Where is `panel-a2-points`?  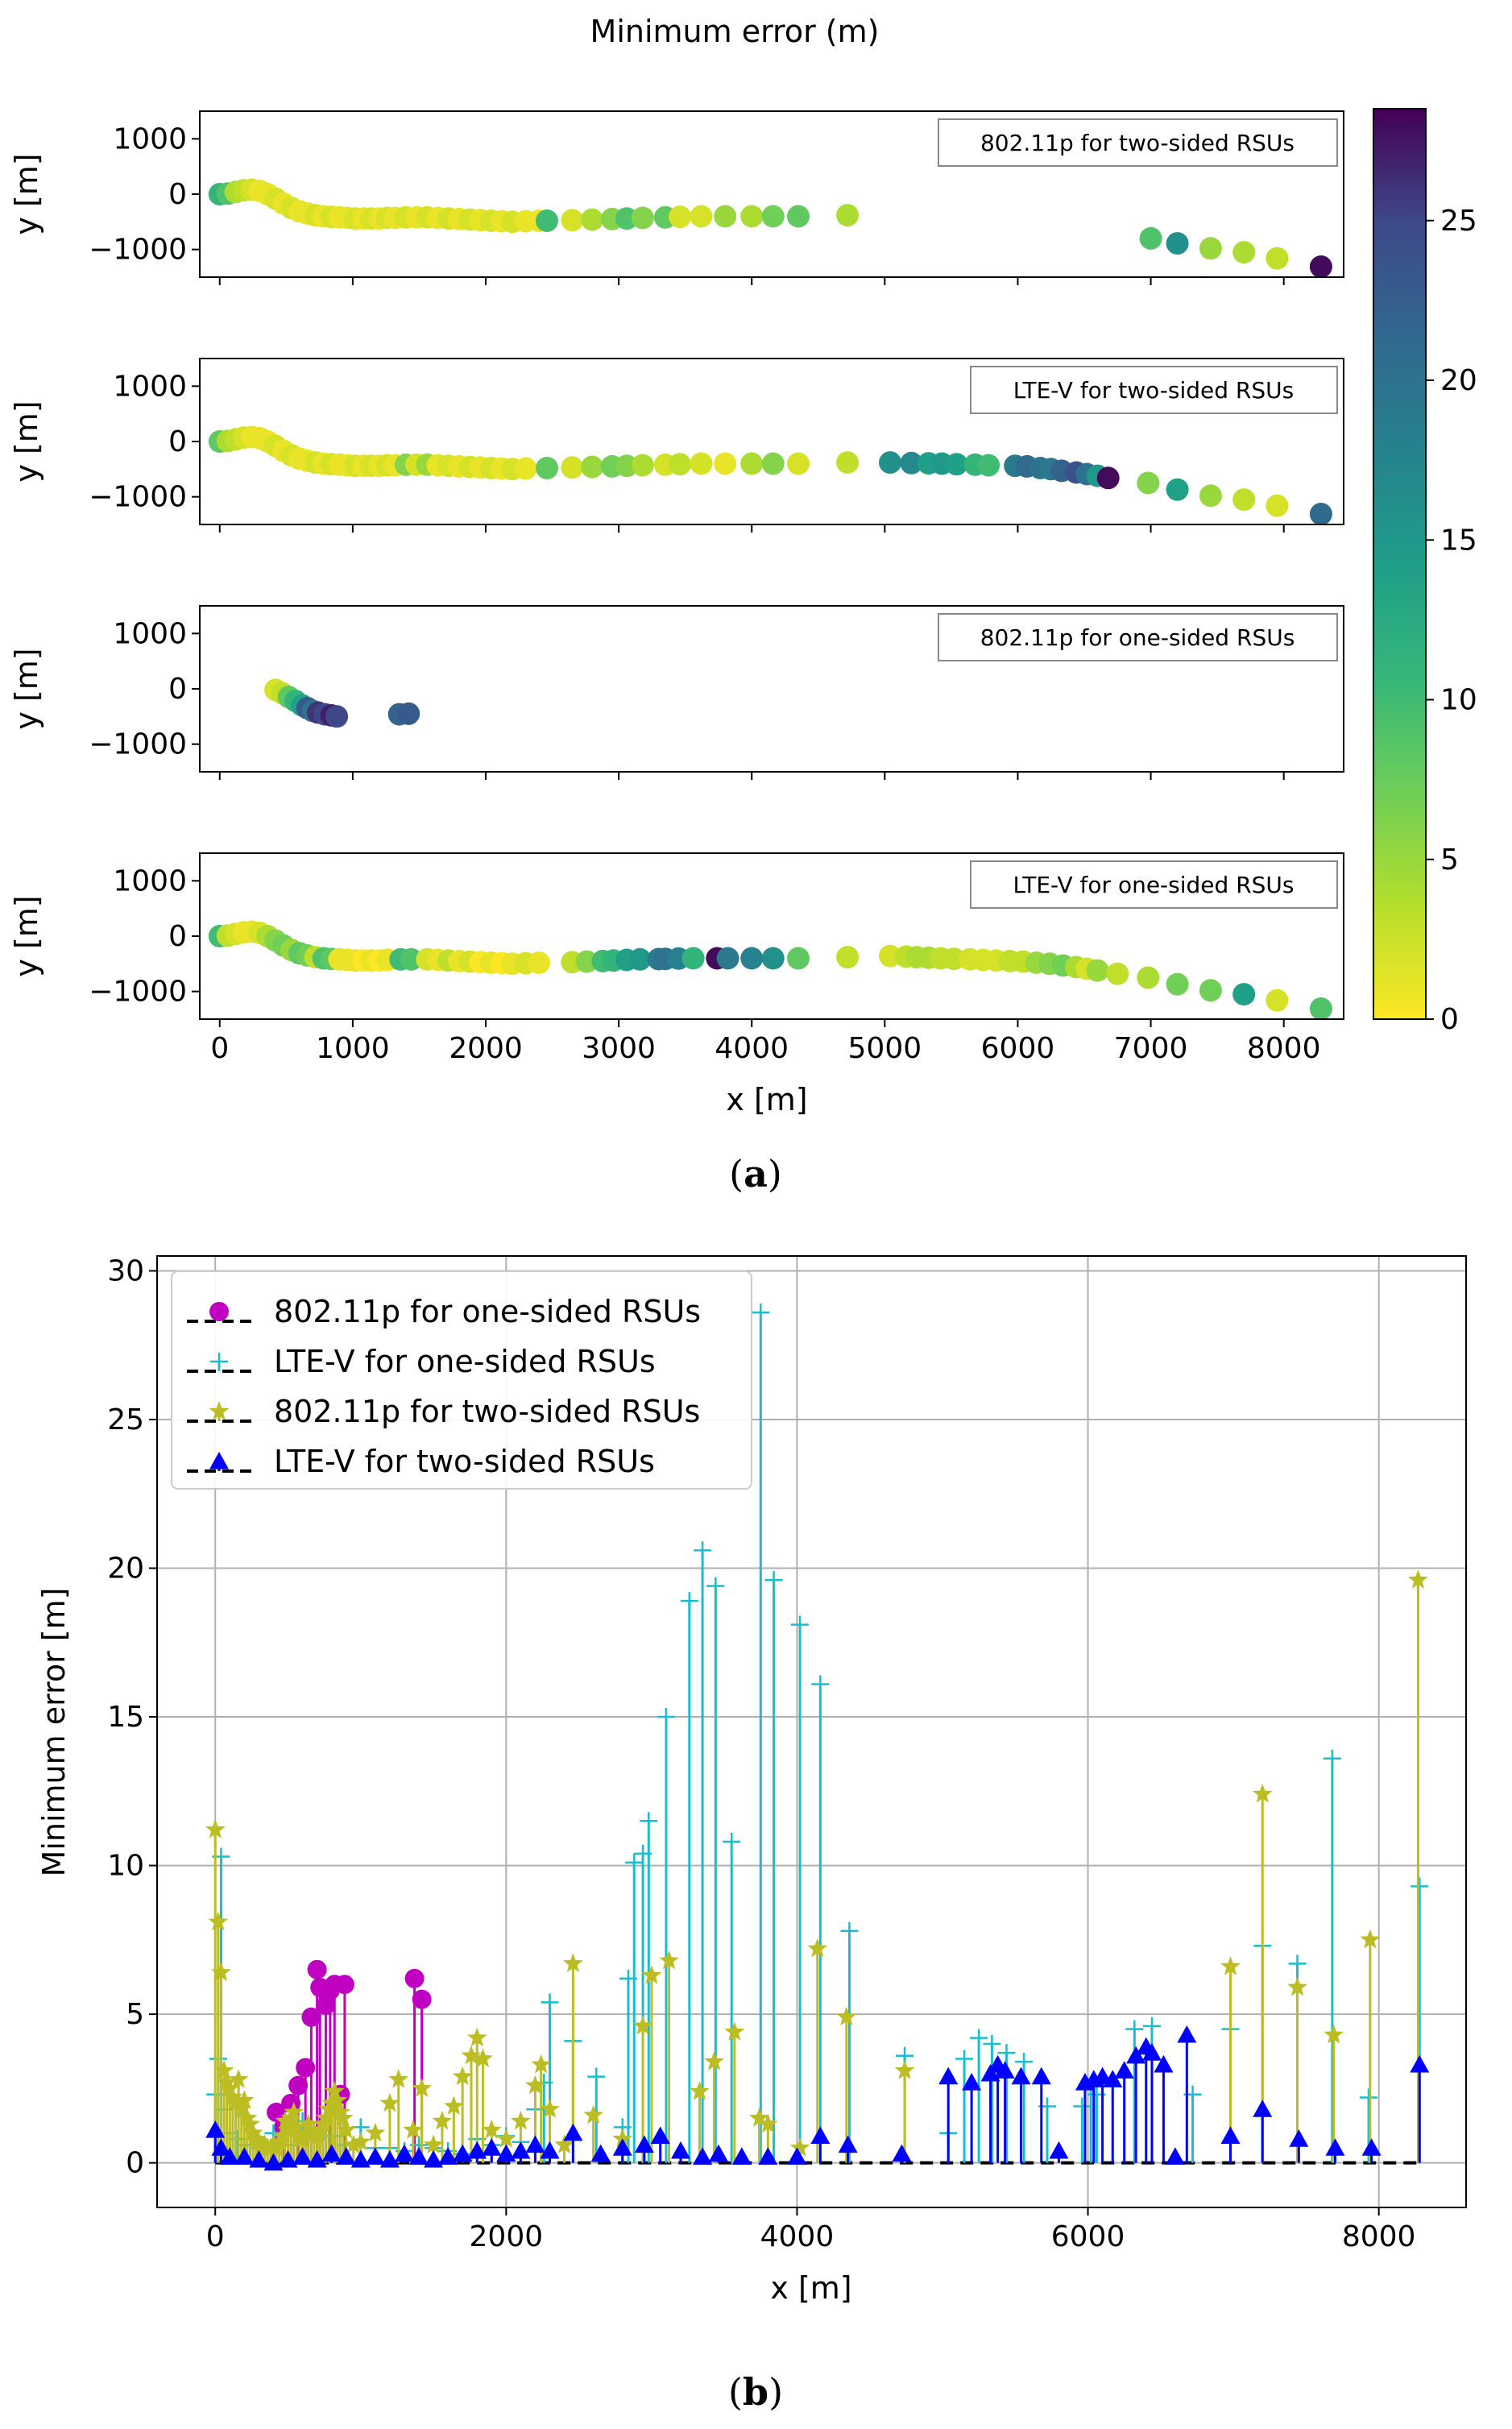
panel-a2-points is located at coordinates (770, 475).